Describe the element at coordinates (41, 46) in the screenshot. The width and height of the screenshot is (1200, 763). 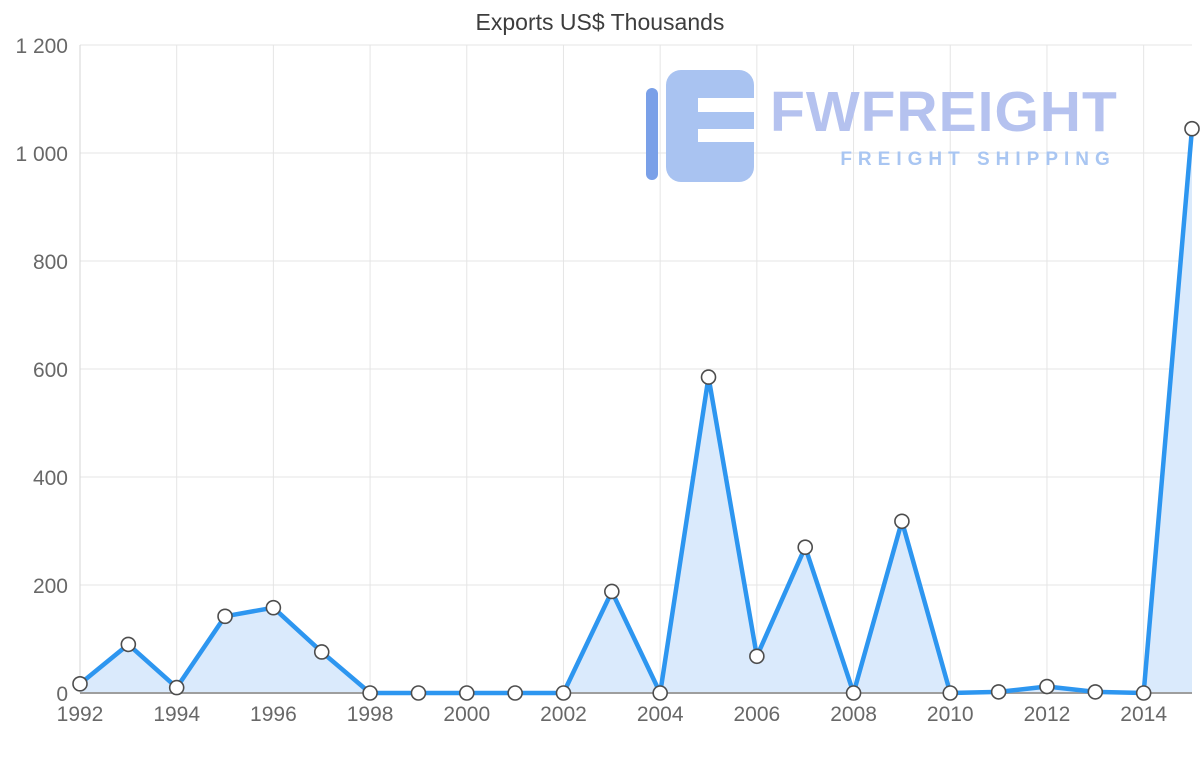
I see `y-tick-label: 1 200` at that location.